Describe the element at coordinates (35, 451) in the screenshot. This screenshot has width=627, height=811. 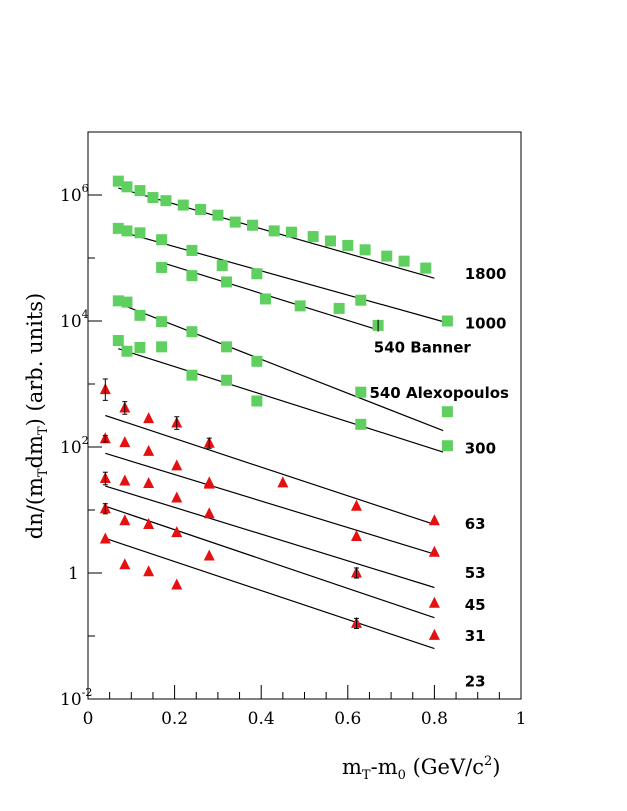
I see `y-axis-label-mid: dm` at that location.